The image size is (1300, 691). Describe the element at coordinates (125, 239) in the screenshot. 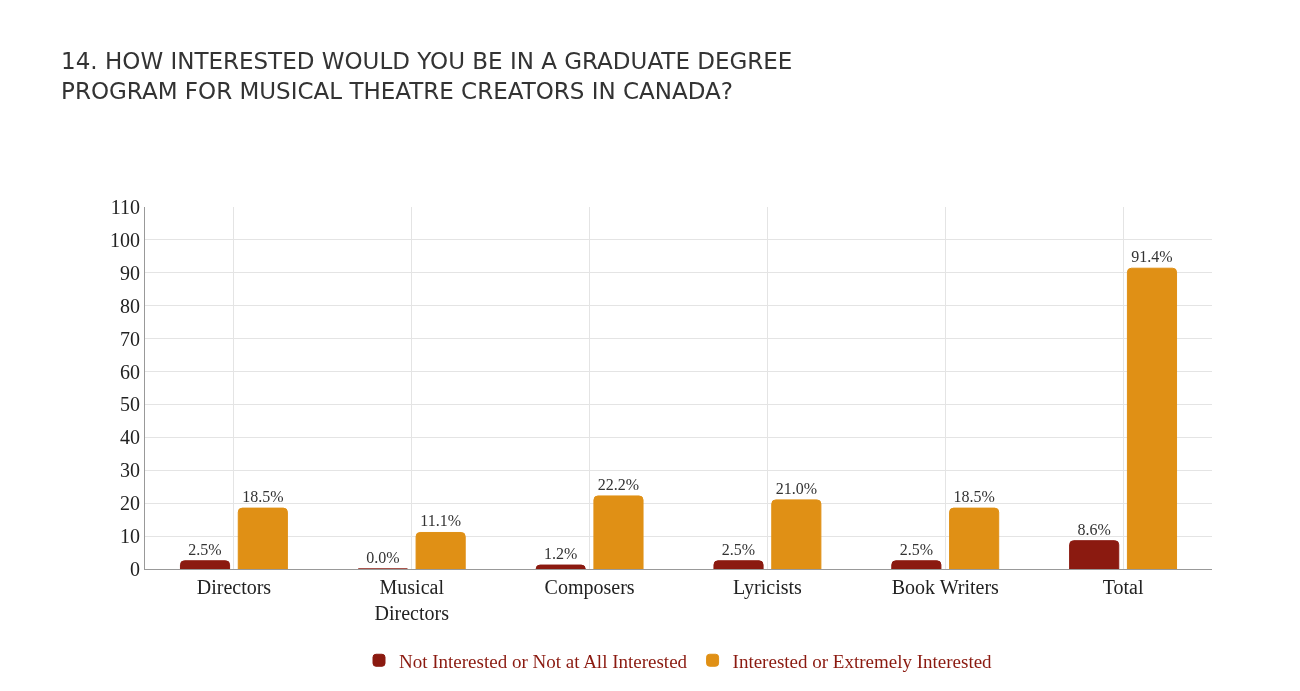

I see `y-tick-label: 100` at that location.